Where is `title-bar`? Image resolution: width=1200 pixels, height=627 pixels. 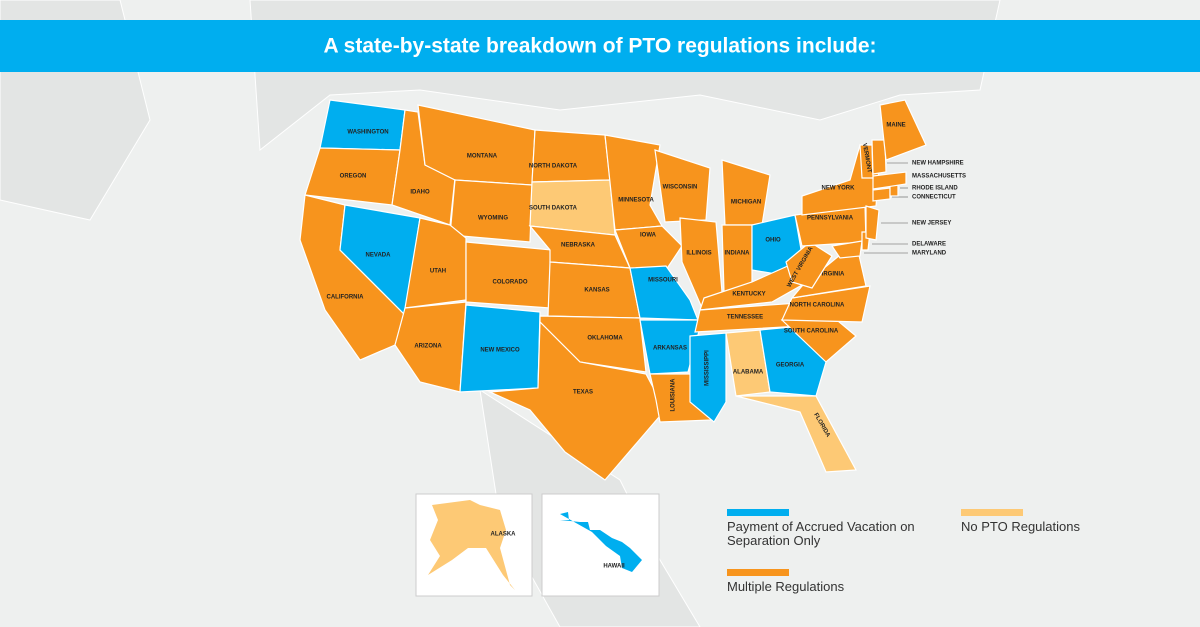
title-bar is located at coordinates (600, 46).